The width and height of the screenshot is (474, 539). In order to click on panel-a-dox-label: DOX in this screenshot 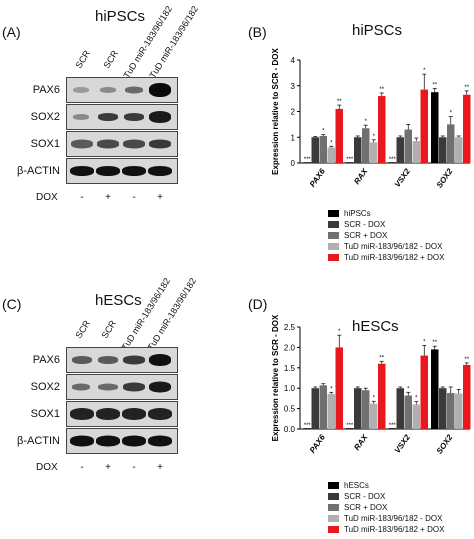, I will do `click(47, 197)`.